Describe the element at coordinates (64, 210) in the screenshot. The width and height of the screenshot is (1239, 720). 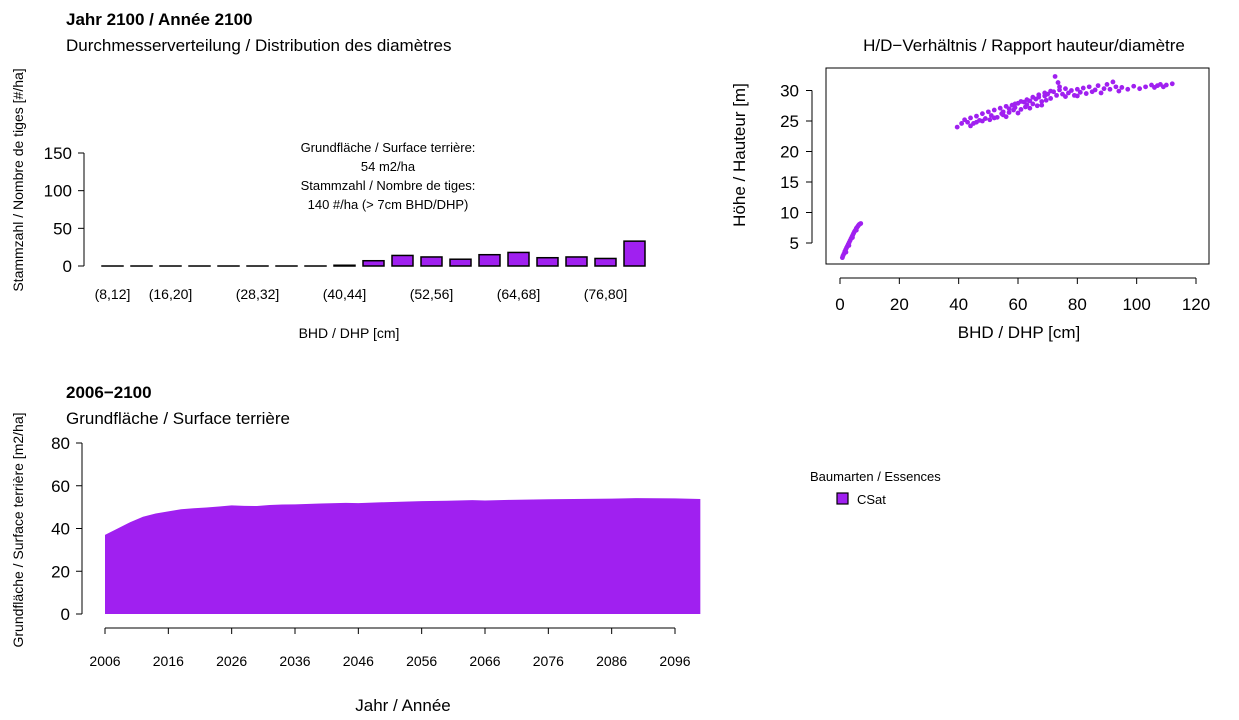
I see `y-axis: 0 50 100 150` at that location.